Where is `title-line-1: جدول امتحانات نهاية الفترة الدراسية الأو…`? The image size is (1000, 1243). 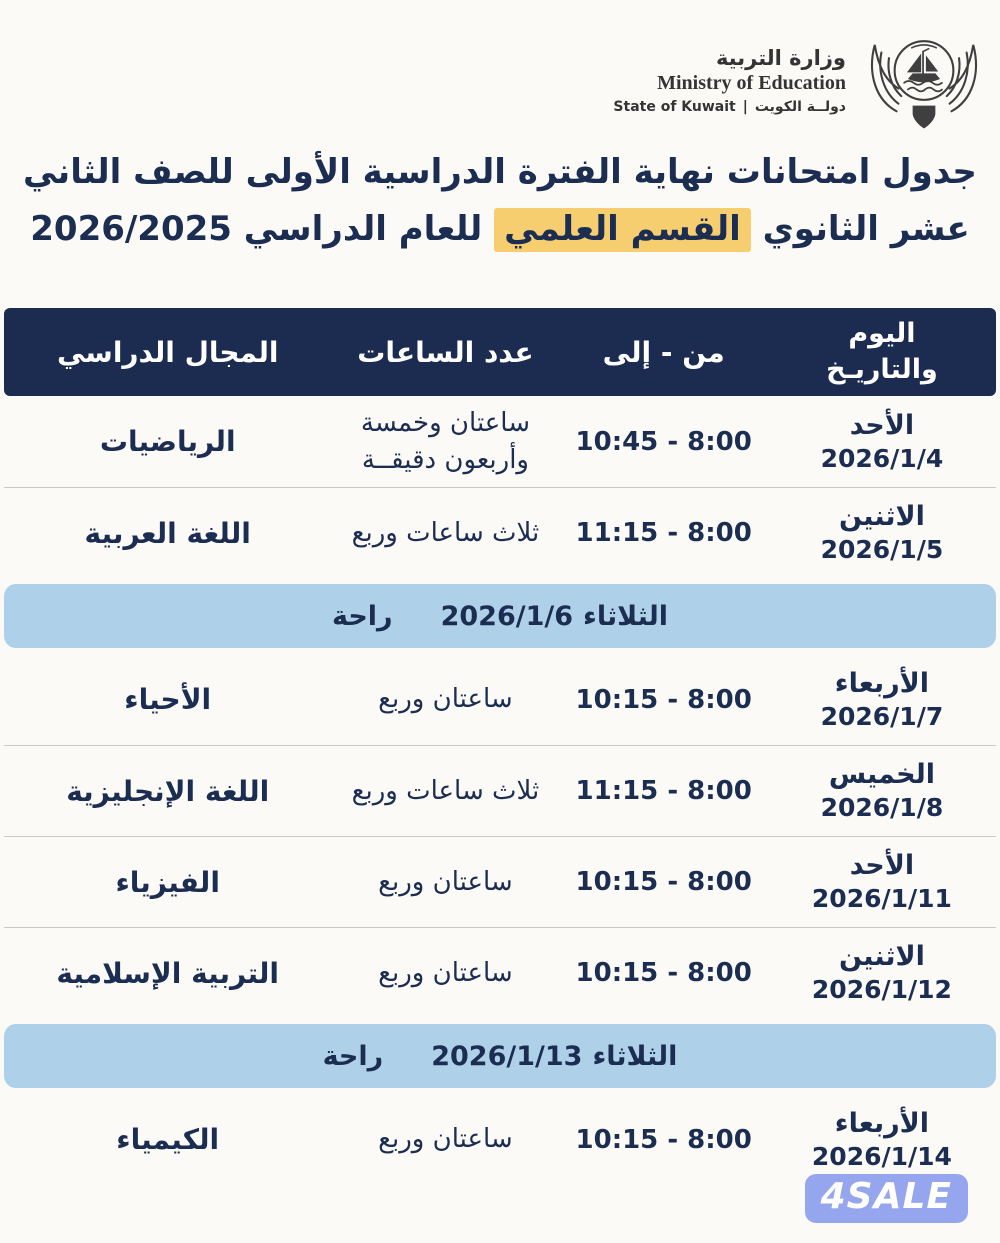 title-line-1: جدول امتحانات نهاية الفترة الدراسية الأو… is located at coordinates (500, 172).